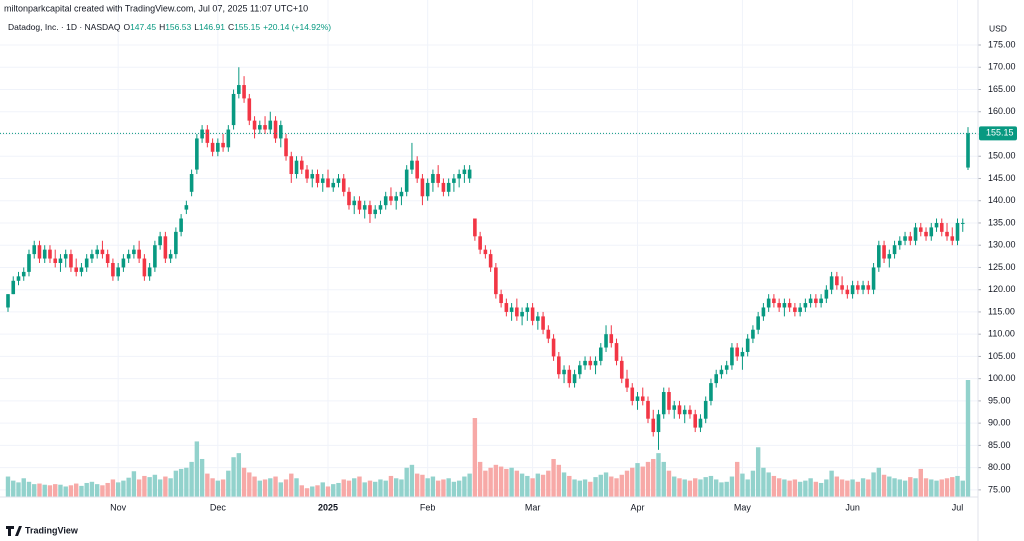  Describe the element at coordinates (1002, 156) in the screenshot. I see `y-tick-label: 150.00` at that location.